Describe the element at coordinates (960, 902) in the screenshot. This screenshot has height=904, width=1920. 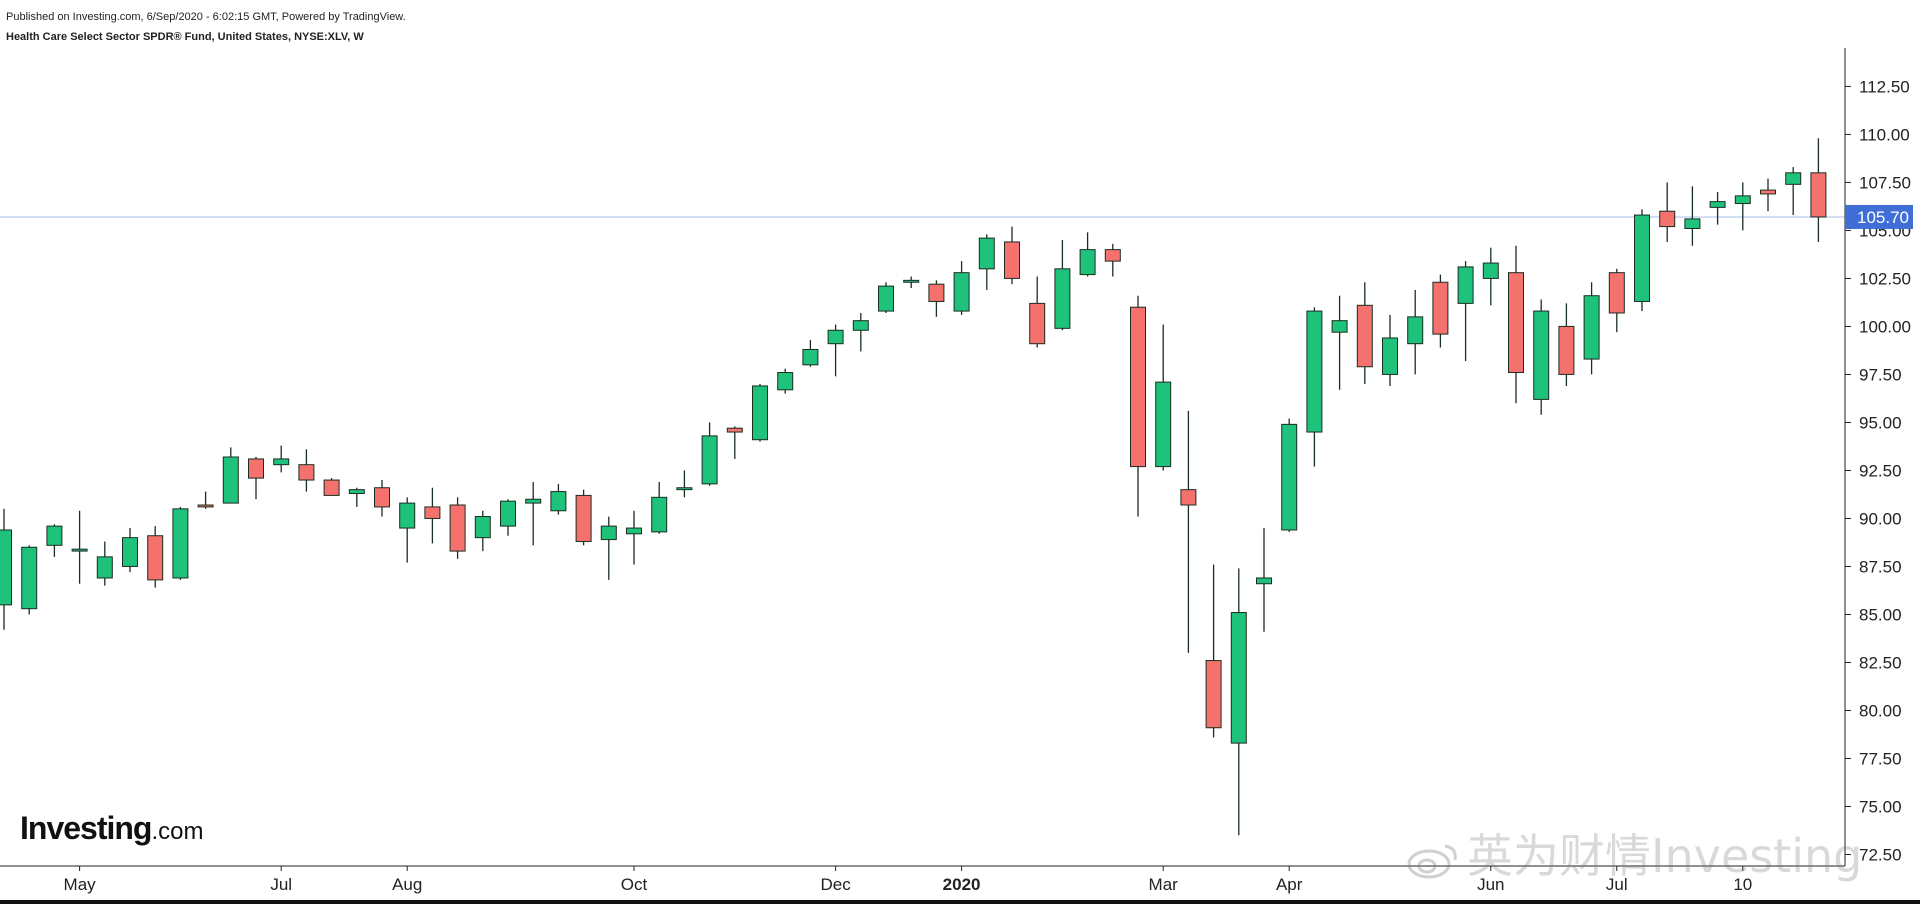
I see `bottom-border` at that location.